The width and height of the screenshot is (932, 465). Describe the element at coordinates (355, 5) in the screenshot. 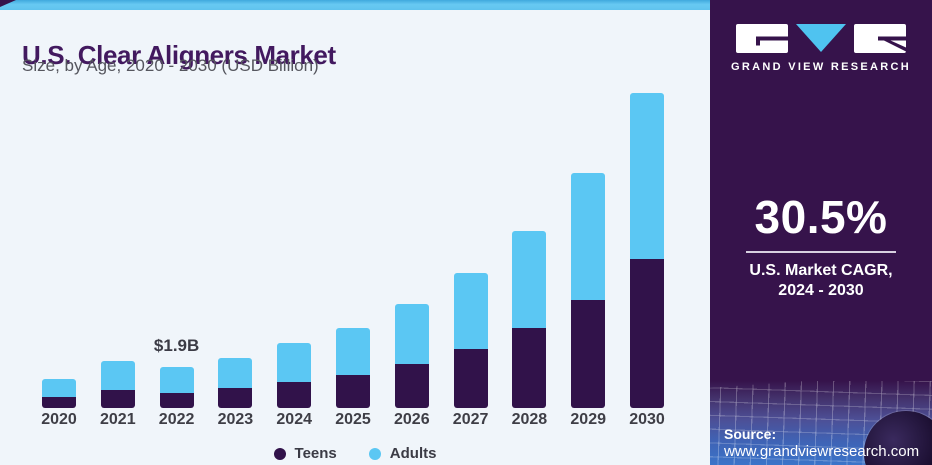

I see `top-accent-bar` at that location.